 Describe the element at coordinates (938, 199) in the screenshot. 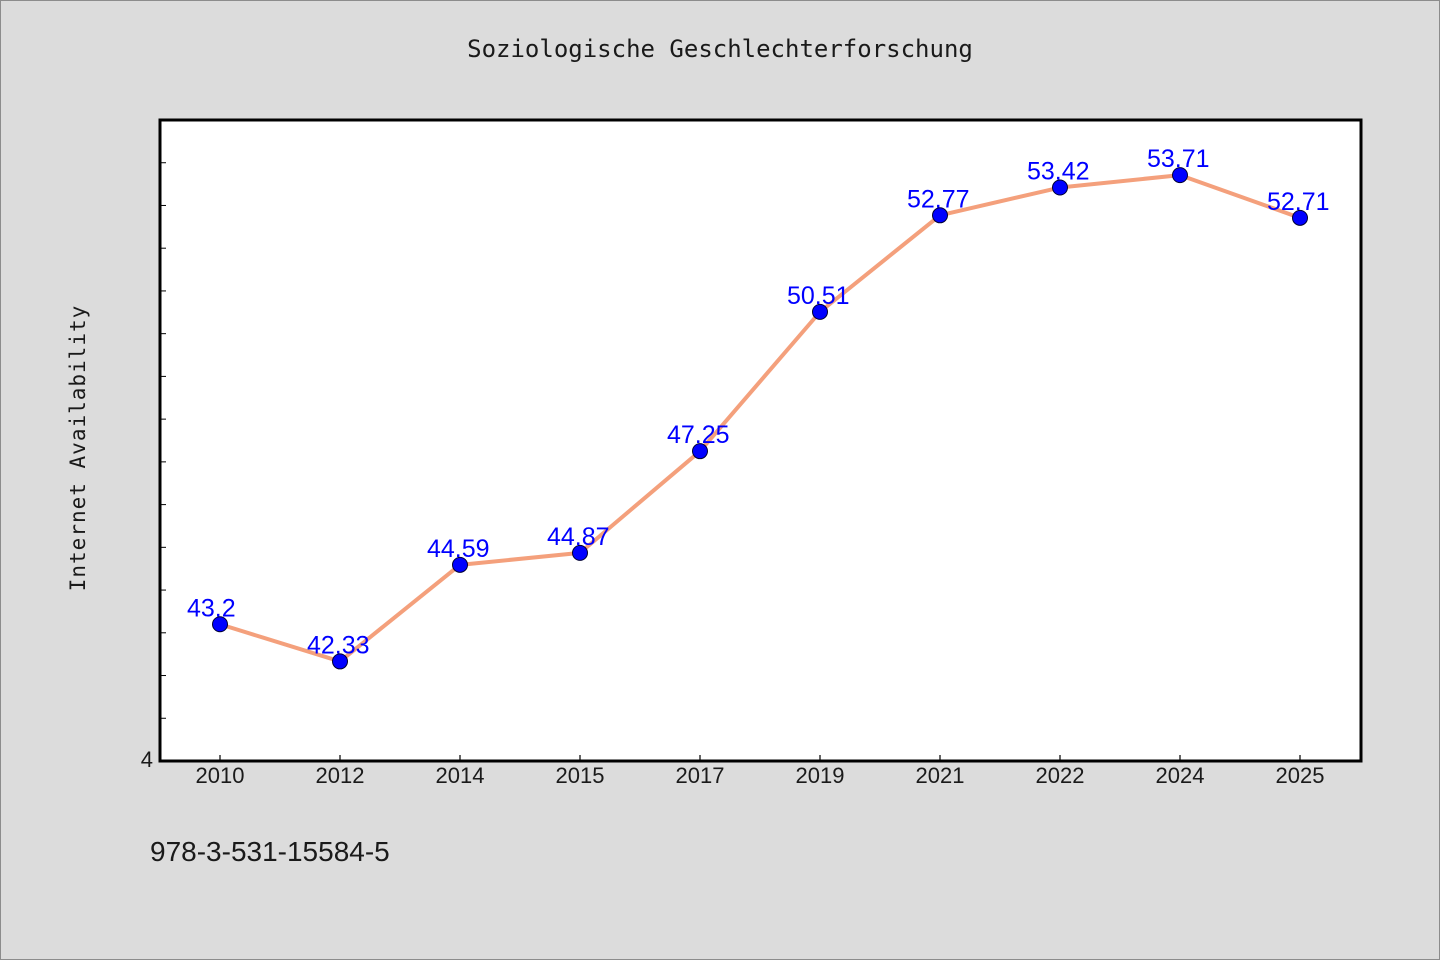

I see `data-label: 52.77` at that location.